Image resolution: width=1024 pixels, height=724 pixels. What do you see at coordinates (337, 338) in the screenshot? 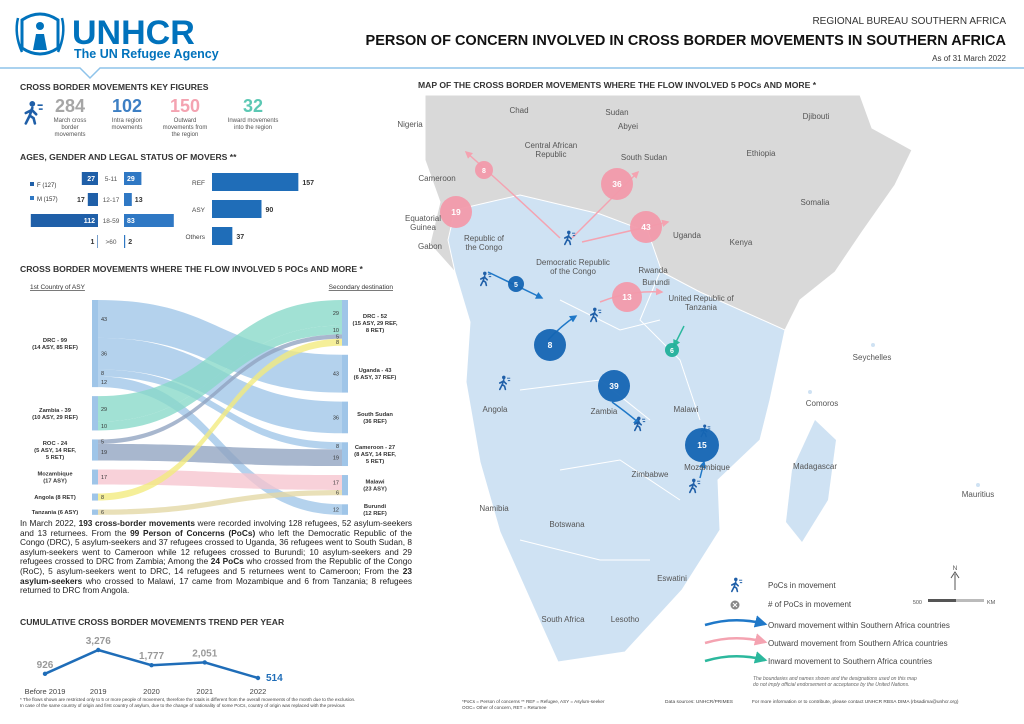
I see `flow-value: 5` at bounding box center [337, 338].